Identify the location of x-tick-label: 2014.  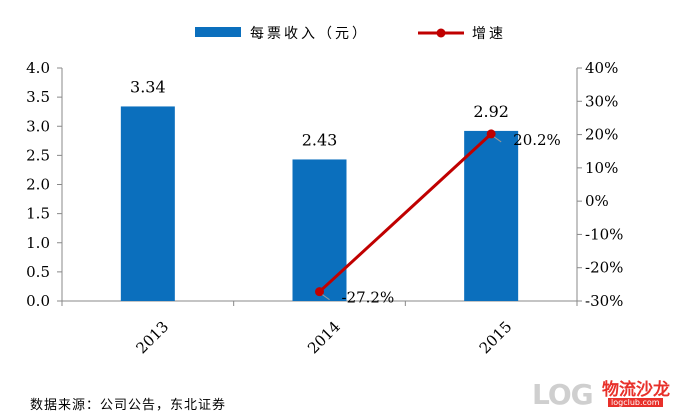
(324, 338).